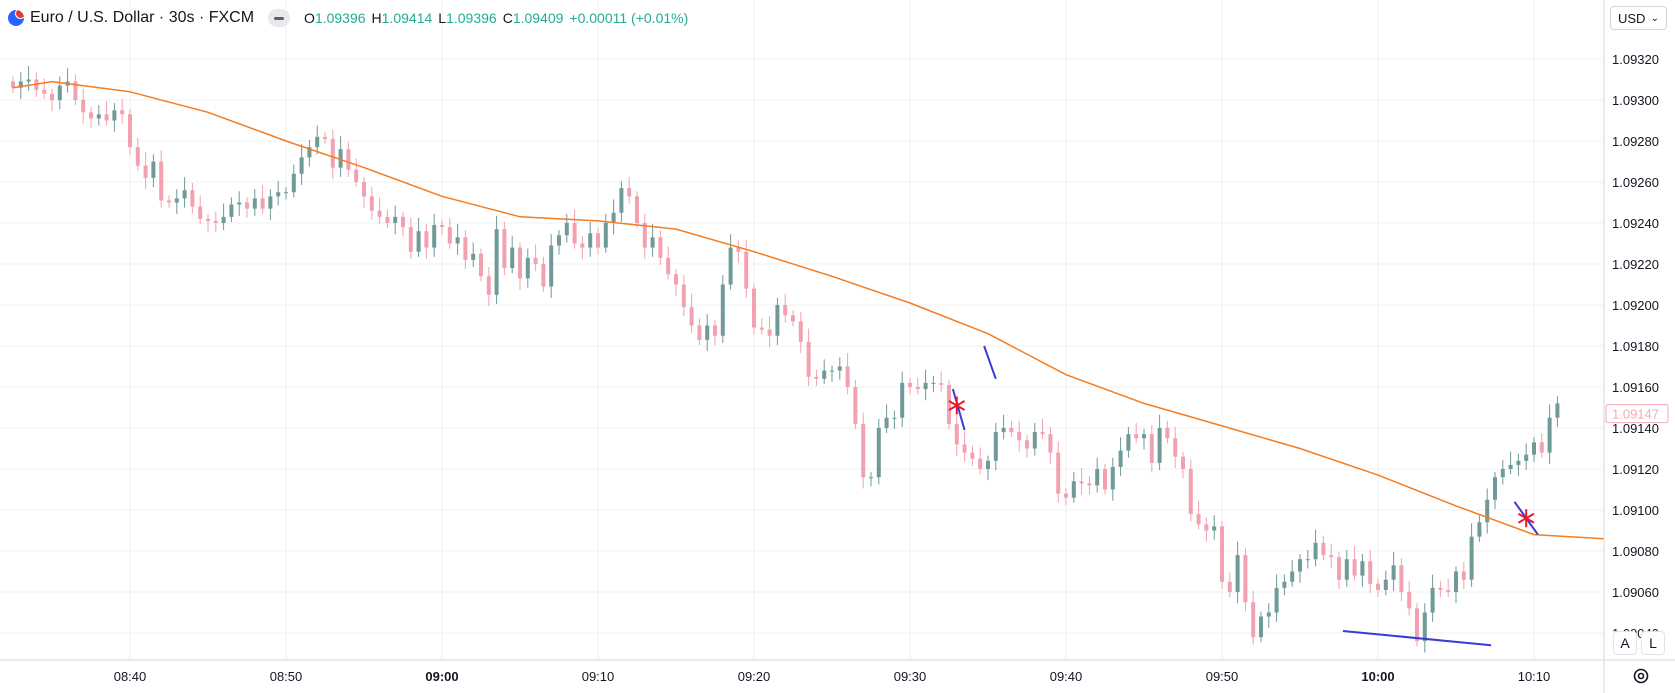  What do you see at coordinates (340, 18) in the screenshot?
I see `open-value: 1.09396` at bounding box center [340, 18].